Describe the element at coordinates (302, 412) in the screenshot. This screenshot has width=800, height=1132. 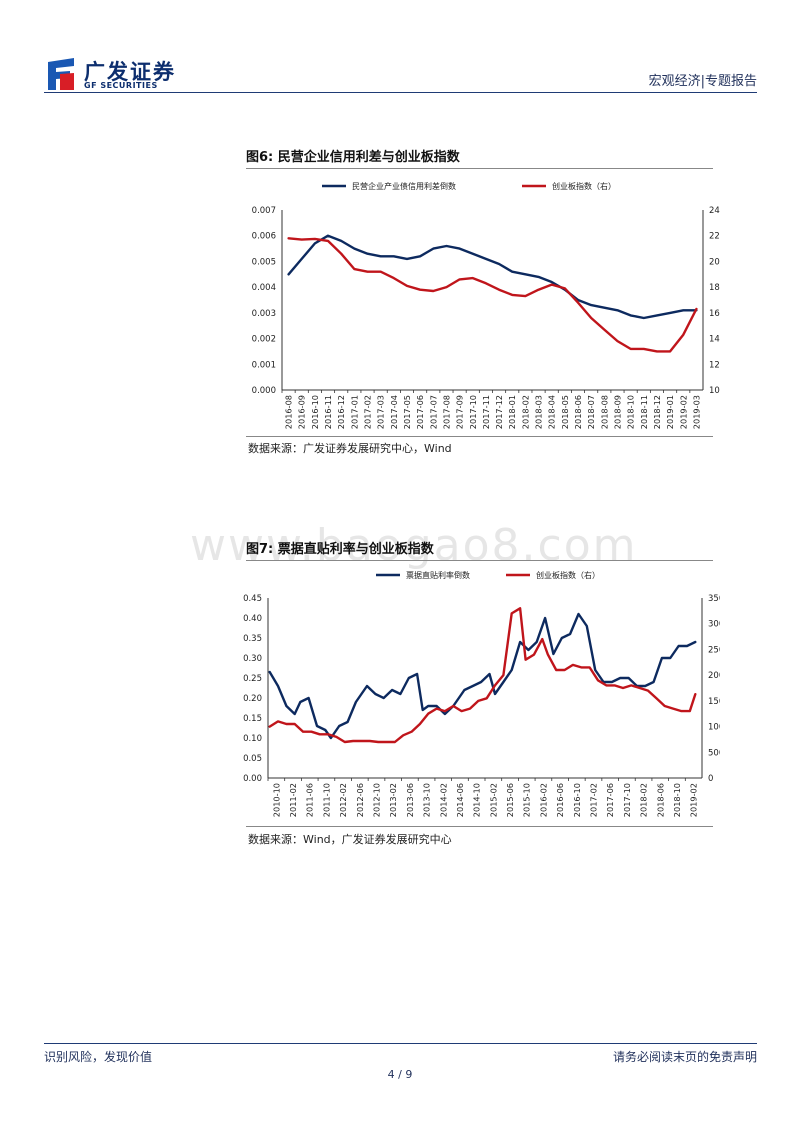
I see `x-tick-label: 2016-09` at that location.